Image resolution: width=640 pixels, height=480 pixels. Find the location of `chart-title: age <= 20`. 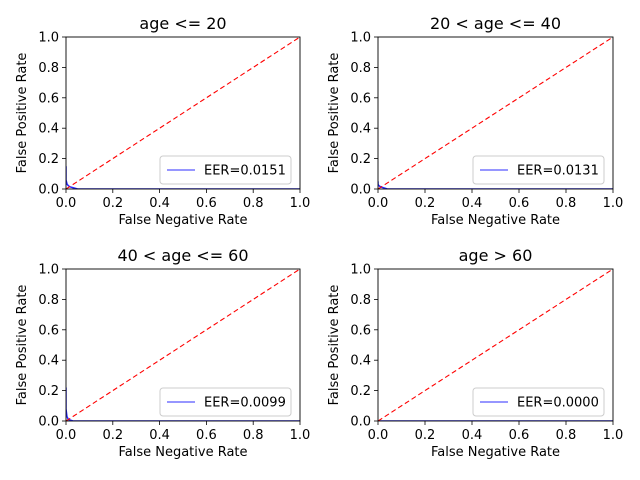

chart-title: age <= 20 is located at coordinates (182, 23).